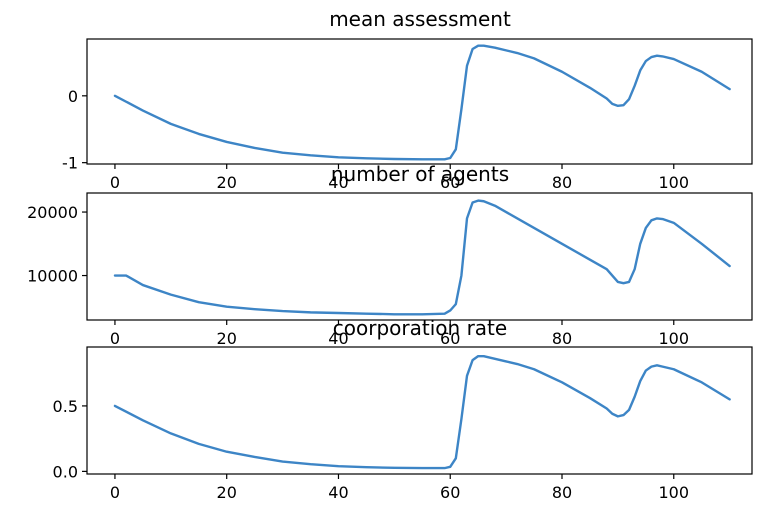 The width and height of the screenshot is (763, 510). I want to click on y-tick-label: 20000, so click(52, 212).